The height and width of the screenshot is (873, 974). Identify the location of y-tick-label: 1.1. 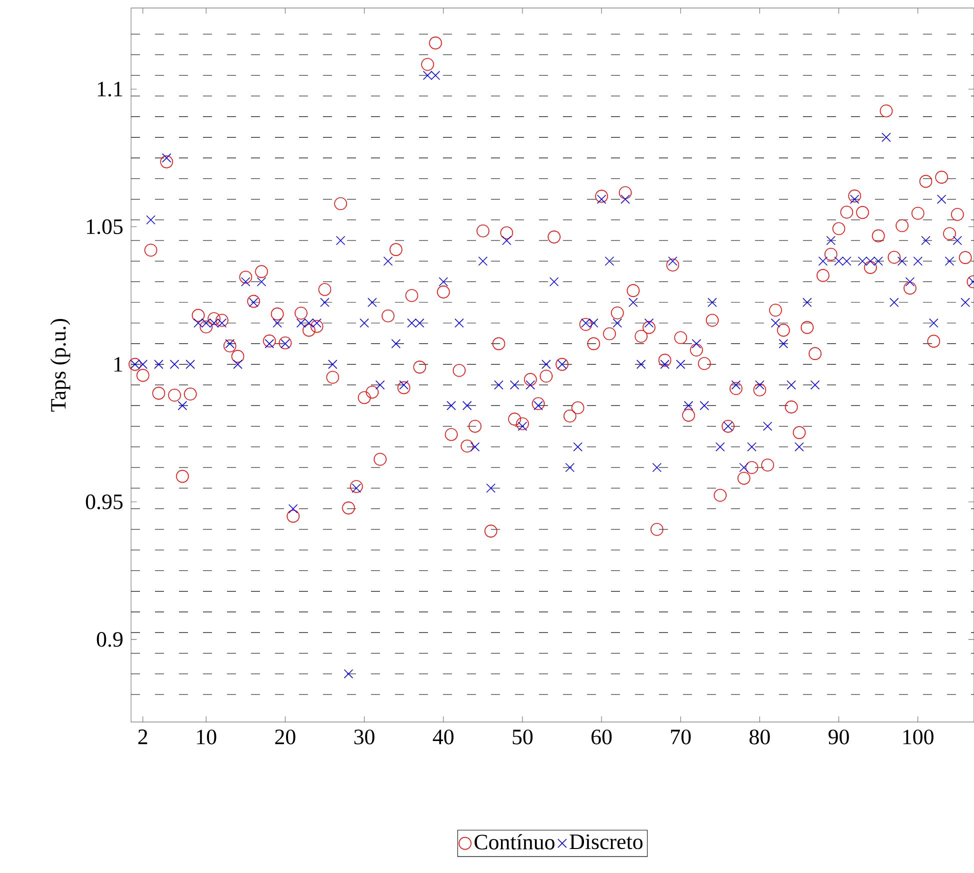
(110, 89).